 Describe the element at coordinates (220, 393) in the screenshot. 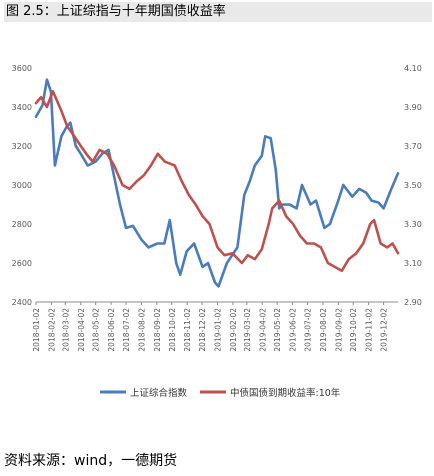

I see `chart-legend: 上证综合指数 中债国债到期收益率:10年` at that location.